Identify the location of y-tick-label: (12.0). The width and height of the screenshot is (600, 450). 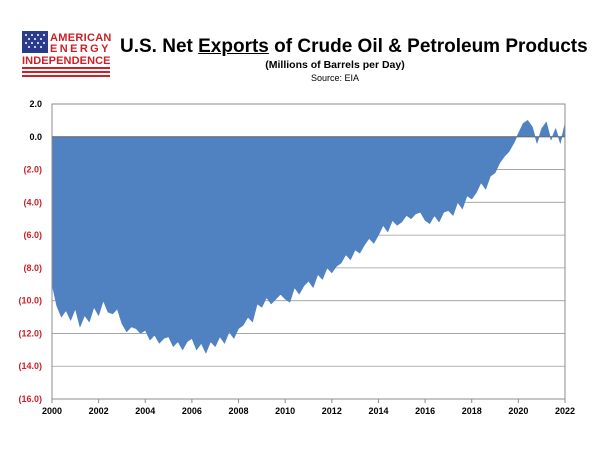
(30, 333).